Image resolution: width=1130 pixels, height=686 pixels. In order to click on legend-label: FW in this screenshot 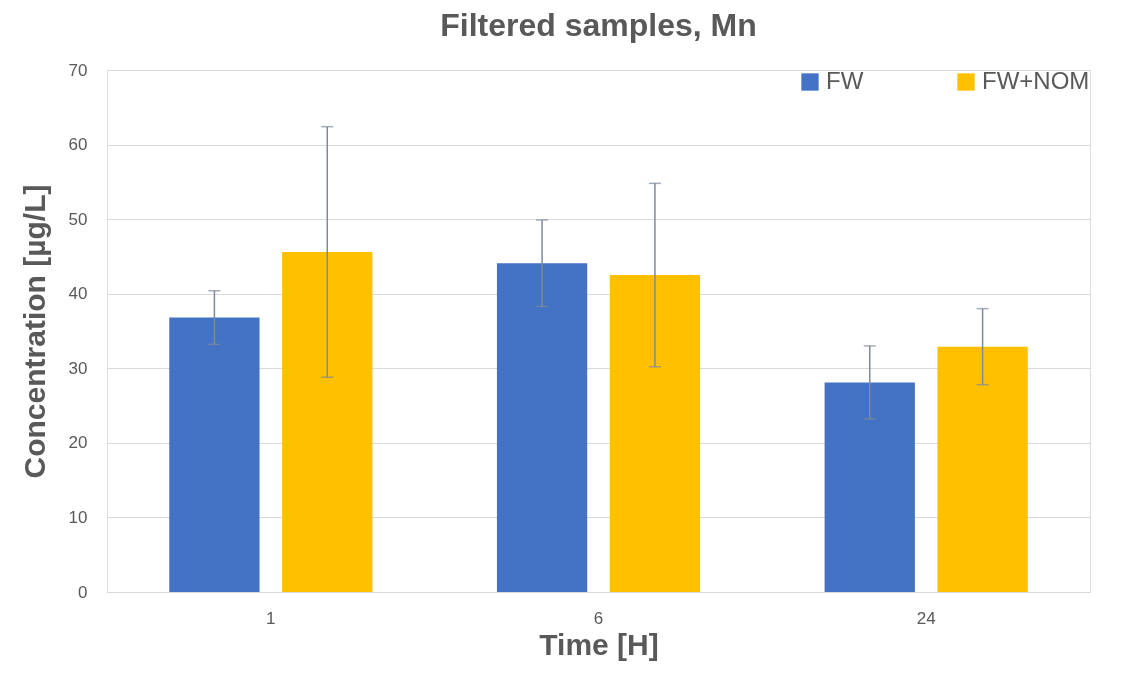, I will do `click(845, 80)`.